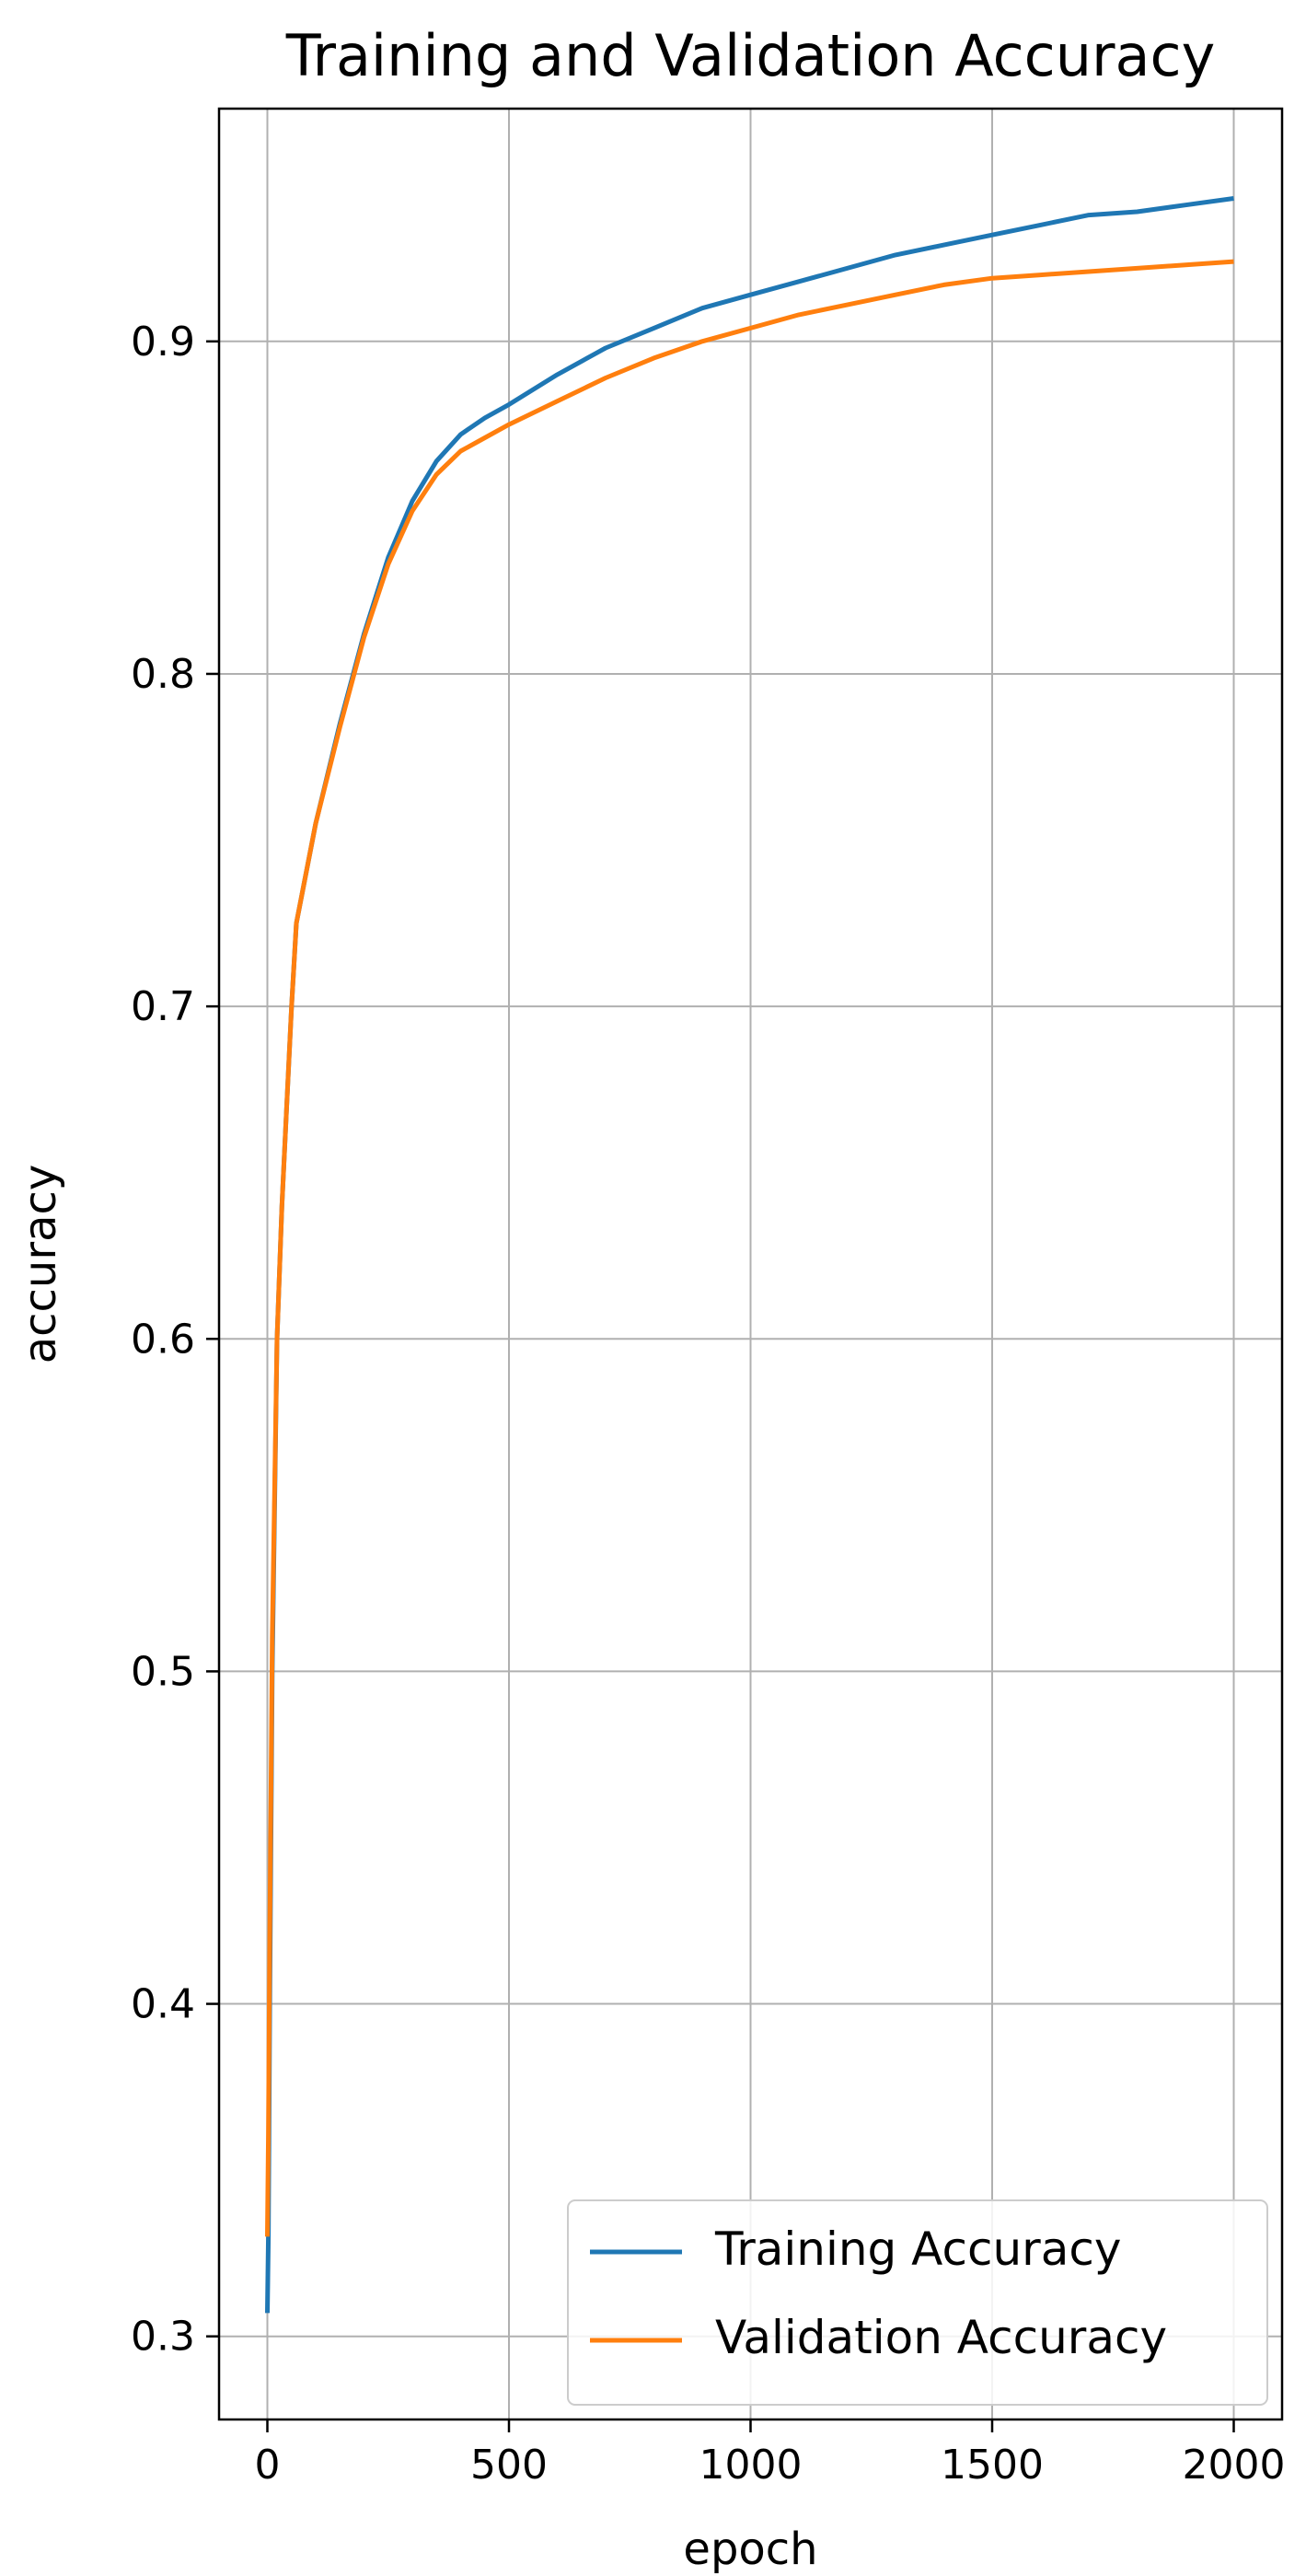 This screenshot has height=2576, width=1306. Describe the element at coordinates (992, 2465) in the screenshot. I see `x-tick-label: 1500` at that location.